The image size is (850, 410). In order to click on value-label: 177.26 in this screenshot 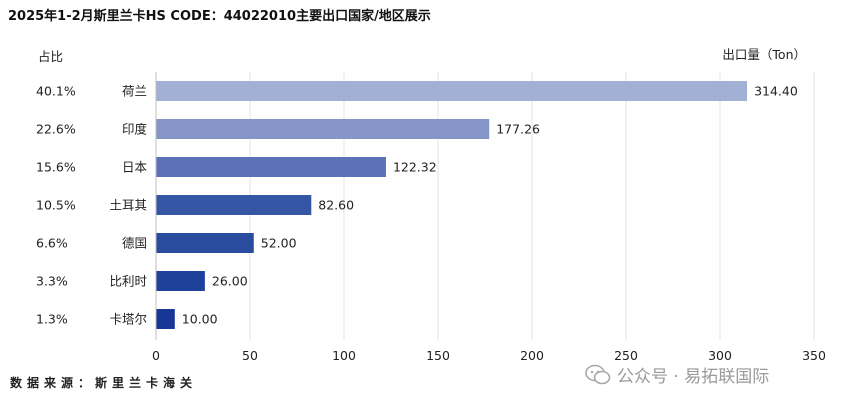, I will do `click(518, 129)`.